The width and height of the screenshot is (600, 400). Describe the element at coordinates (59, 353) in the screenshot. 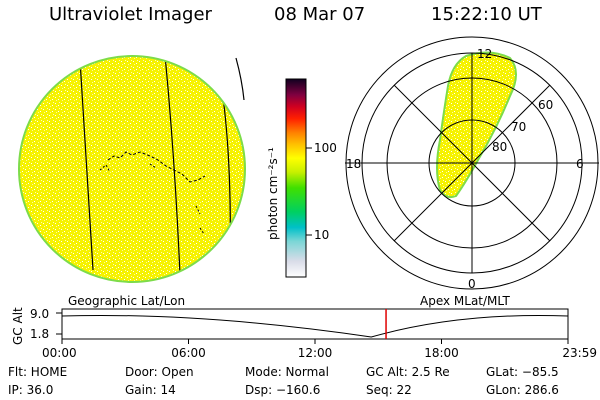

I see `altitude-xtick-label: 00:00` at that location.